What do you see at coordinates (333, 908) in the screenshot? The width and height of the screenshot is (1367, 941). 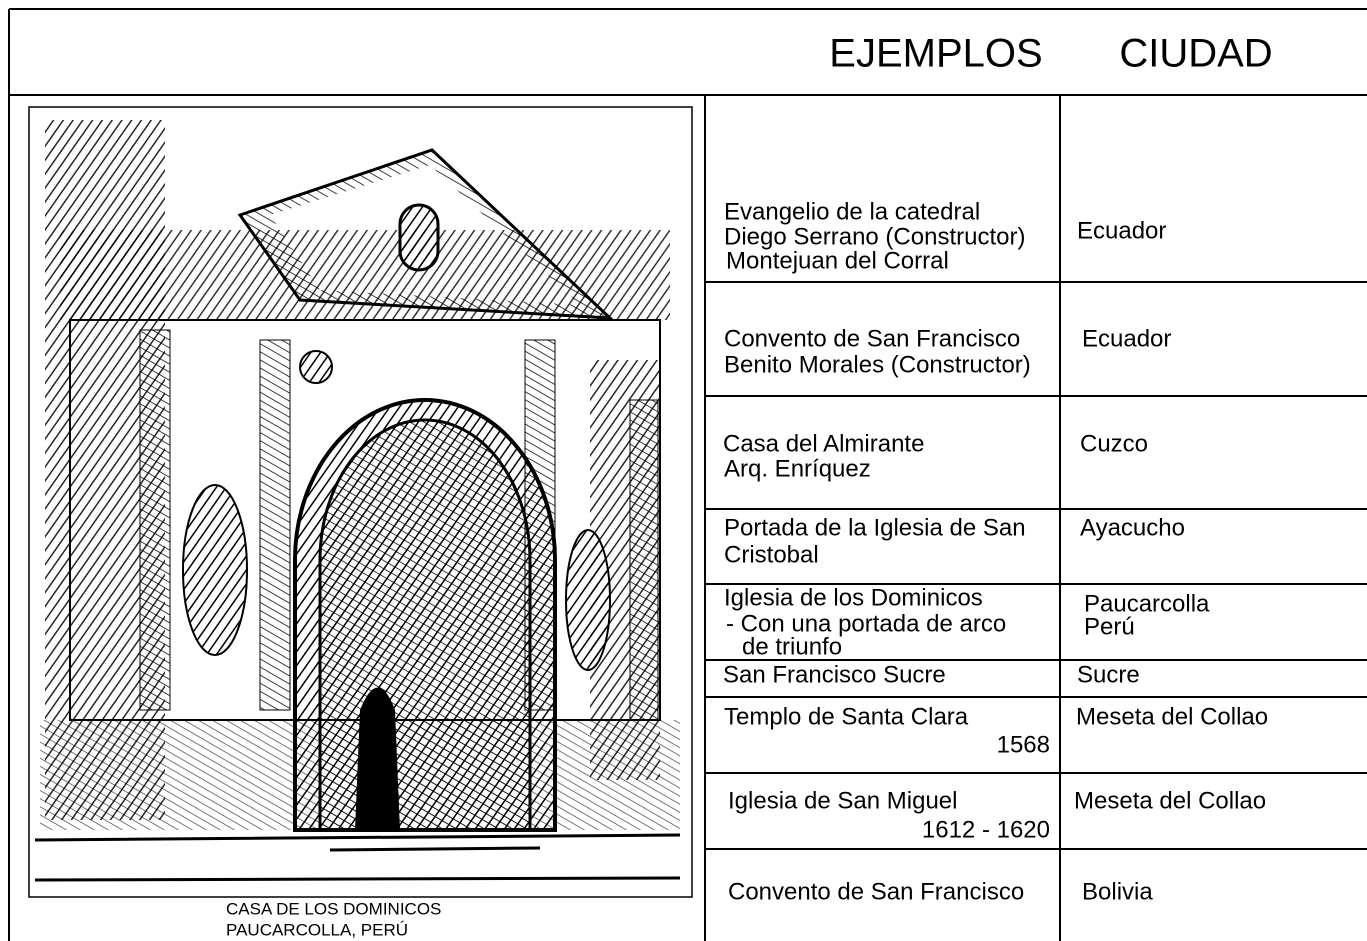 I see `caption-line: CASA DE LOS DOMINICOS` at bounding box center [333, 908].